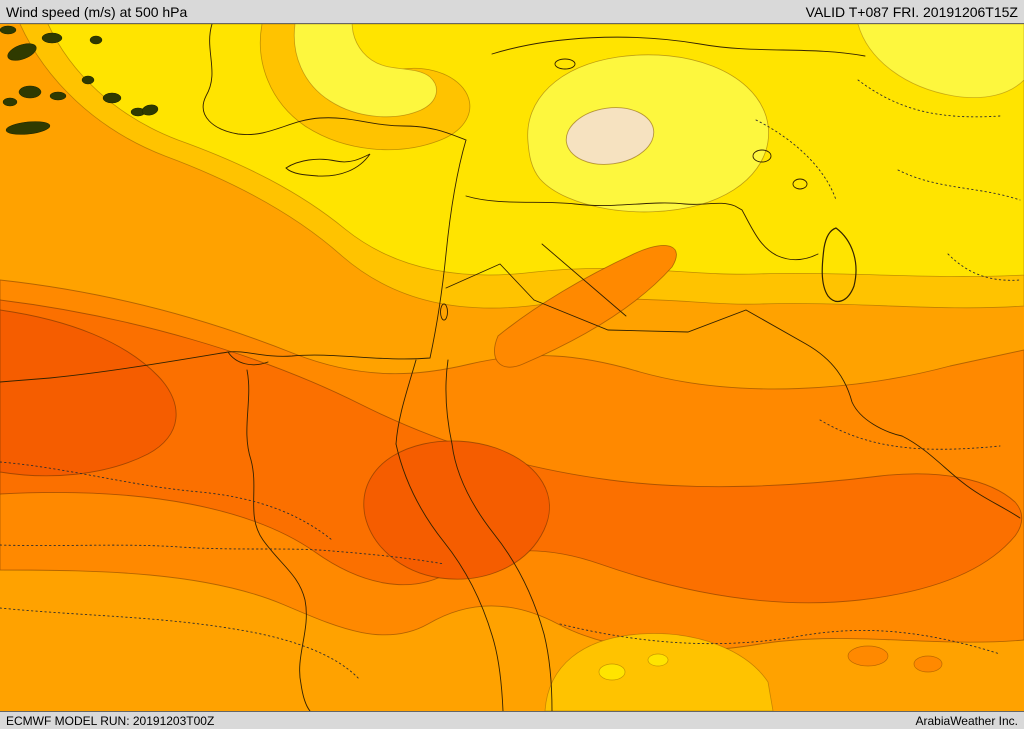 The height and width of the screenshot is (729, 1024). What do you see at coordinates (110, 720) in the screenshot?
I see `model-run-label: ECMWF MODEL RUN: 20191203T00Z` at bounding box center [110, 720].